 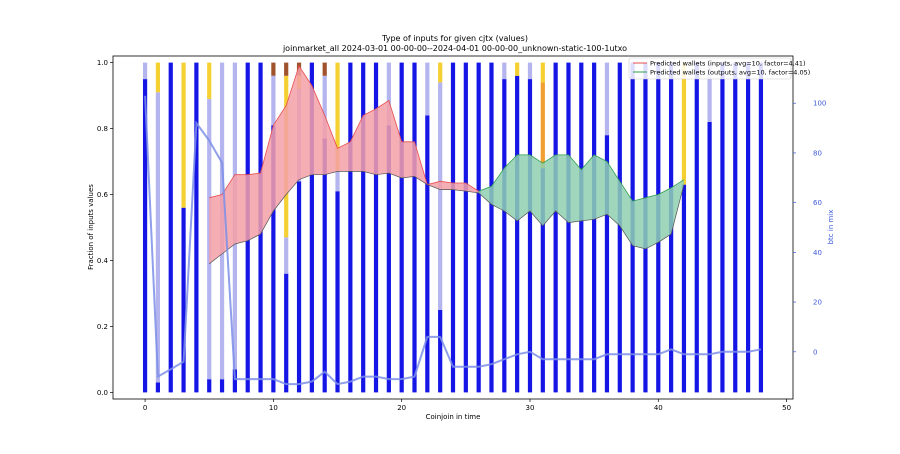 I want to click on bar-36-fresh, so click(x=607, y=264).